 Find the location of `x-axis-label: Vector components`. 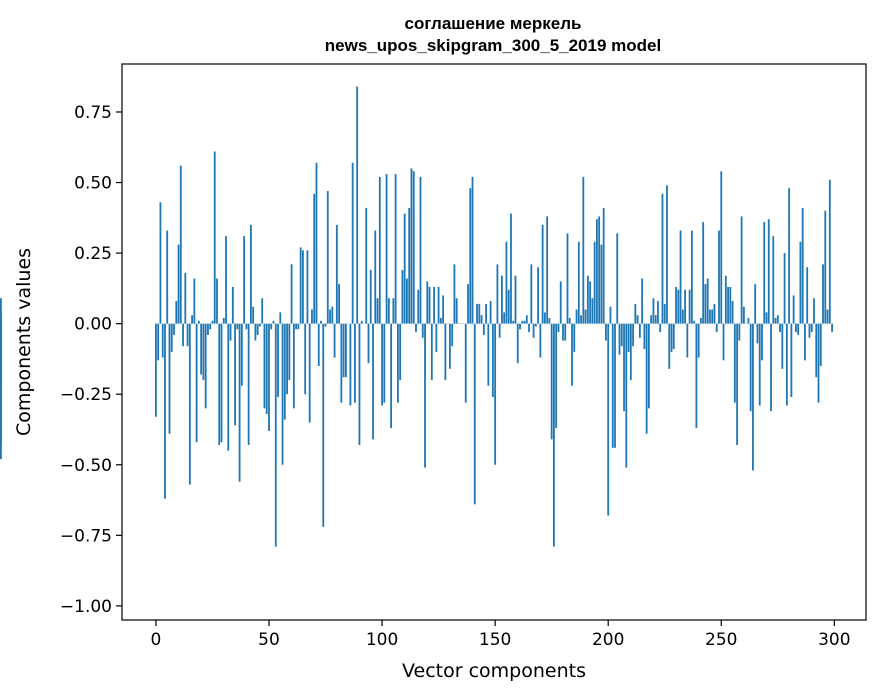

x-axis-label: Vector components is located at coordinates (494, 671).